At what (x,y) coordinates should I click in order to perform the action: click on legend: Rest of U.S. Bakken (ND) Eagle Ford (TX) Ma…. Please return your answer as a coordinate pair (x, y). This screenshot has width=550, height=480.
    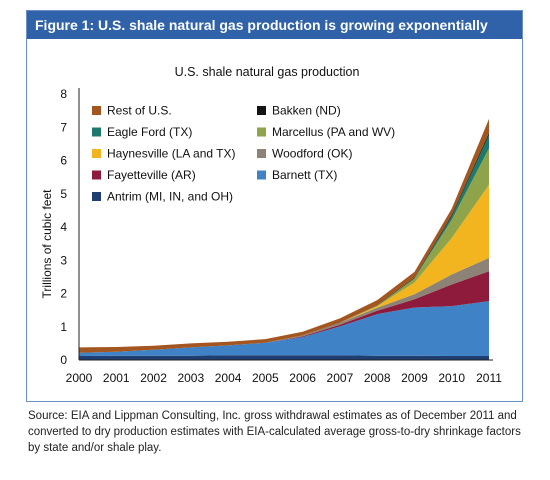
    Looking at the image, I should click on (243, 154).